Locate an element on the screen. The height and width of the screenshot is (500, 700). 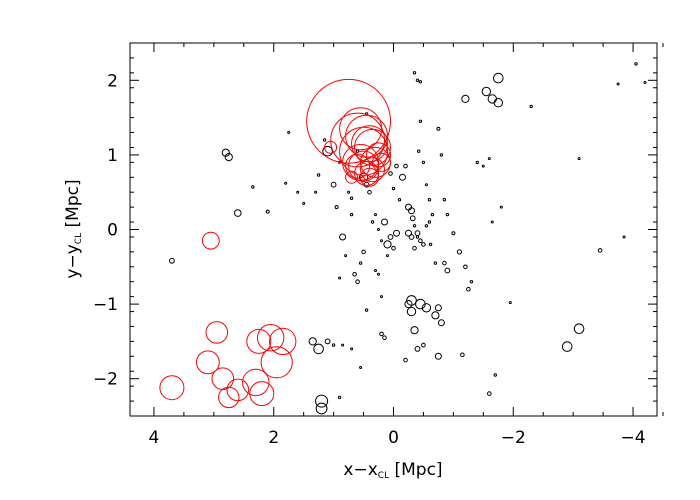
x-axis-title-sub: CL is located at coordinates (383, 476).